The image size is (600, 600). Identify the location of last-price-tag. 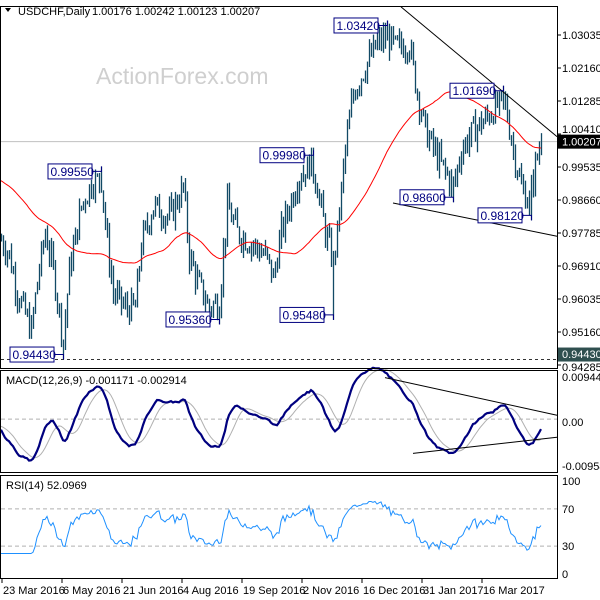
(579, 141).